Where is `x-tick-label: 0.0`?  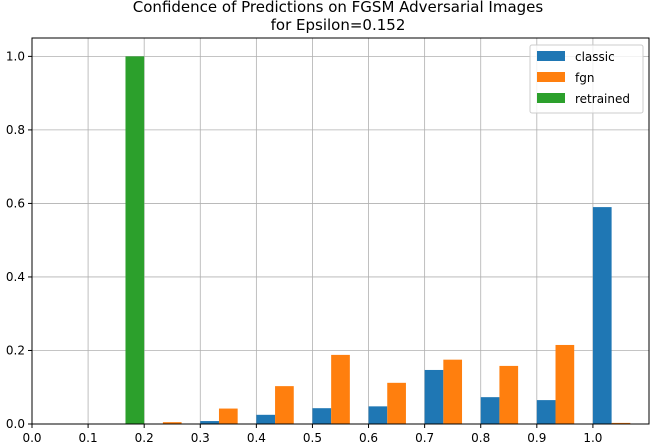 x-tick-label: 0.0 is located at coordinates (31, 437).